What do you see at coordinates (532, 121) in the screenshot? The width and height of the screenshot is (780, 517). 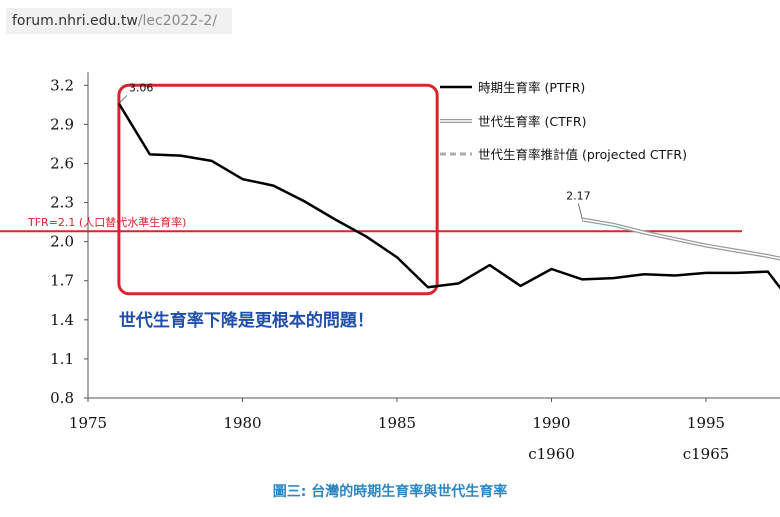 I see `legend-label: 世代生育率 (CTFR)` at bounding box center [532, 121].